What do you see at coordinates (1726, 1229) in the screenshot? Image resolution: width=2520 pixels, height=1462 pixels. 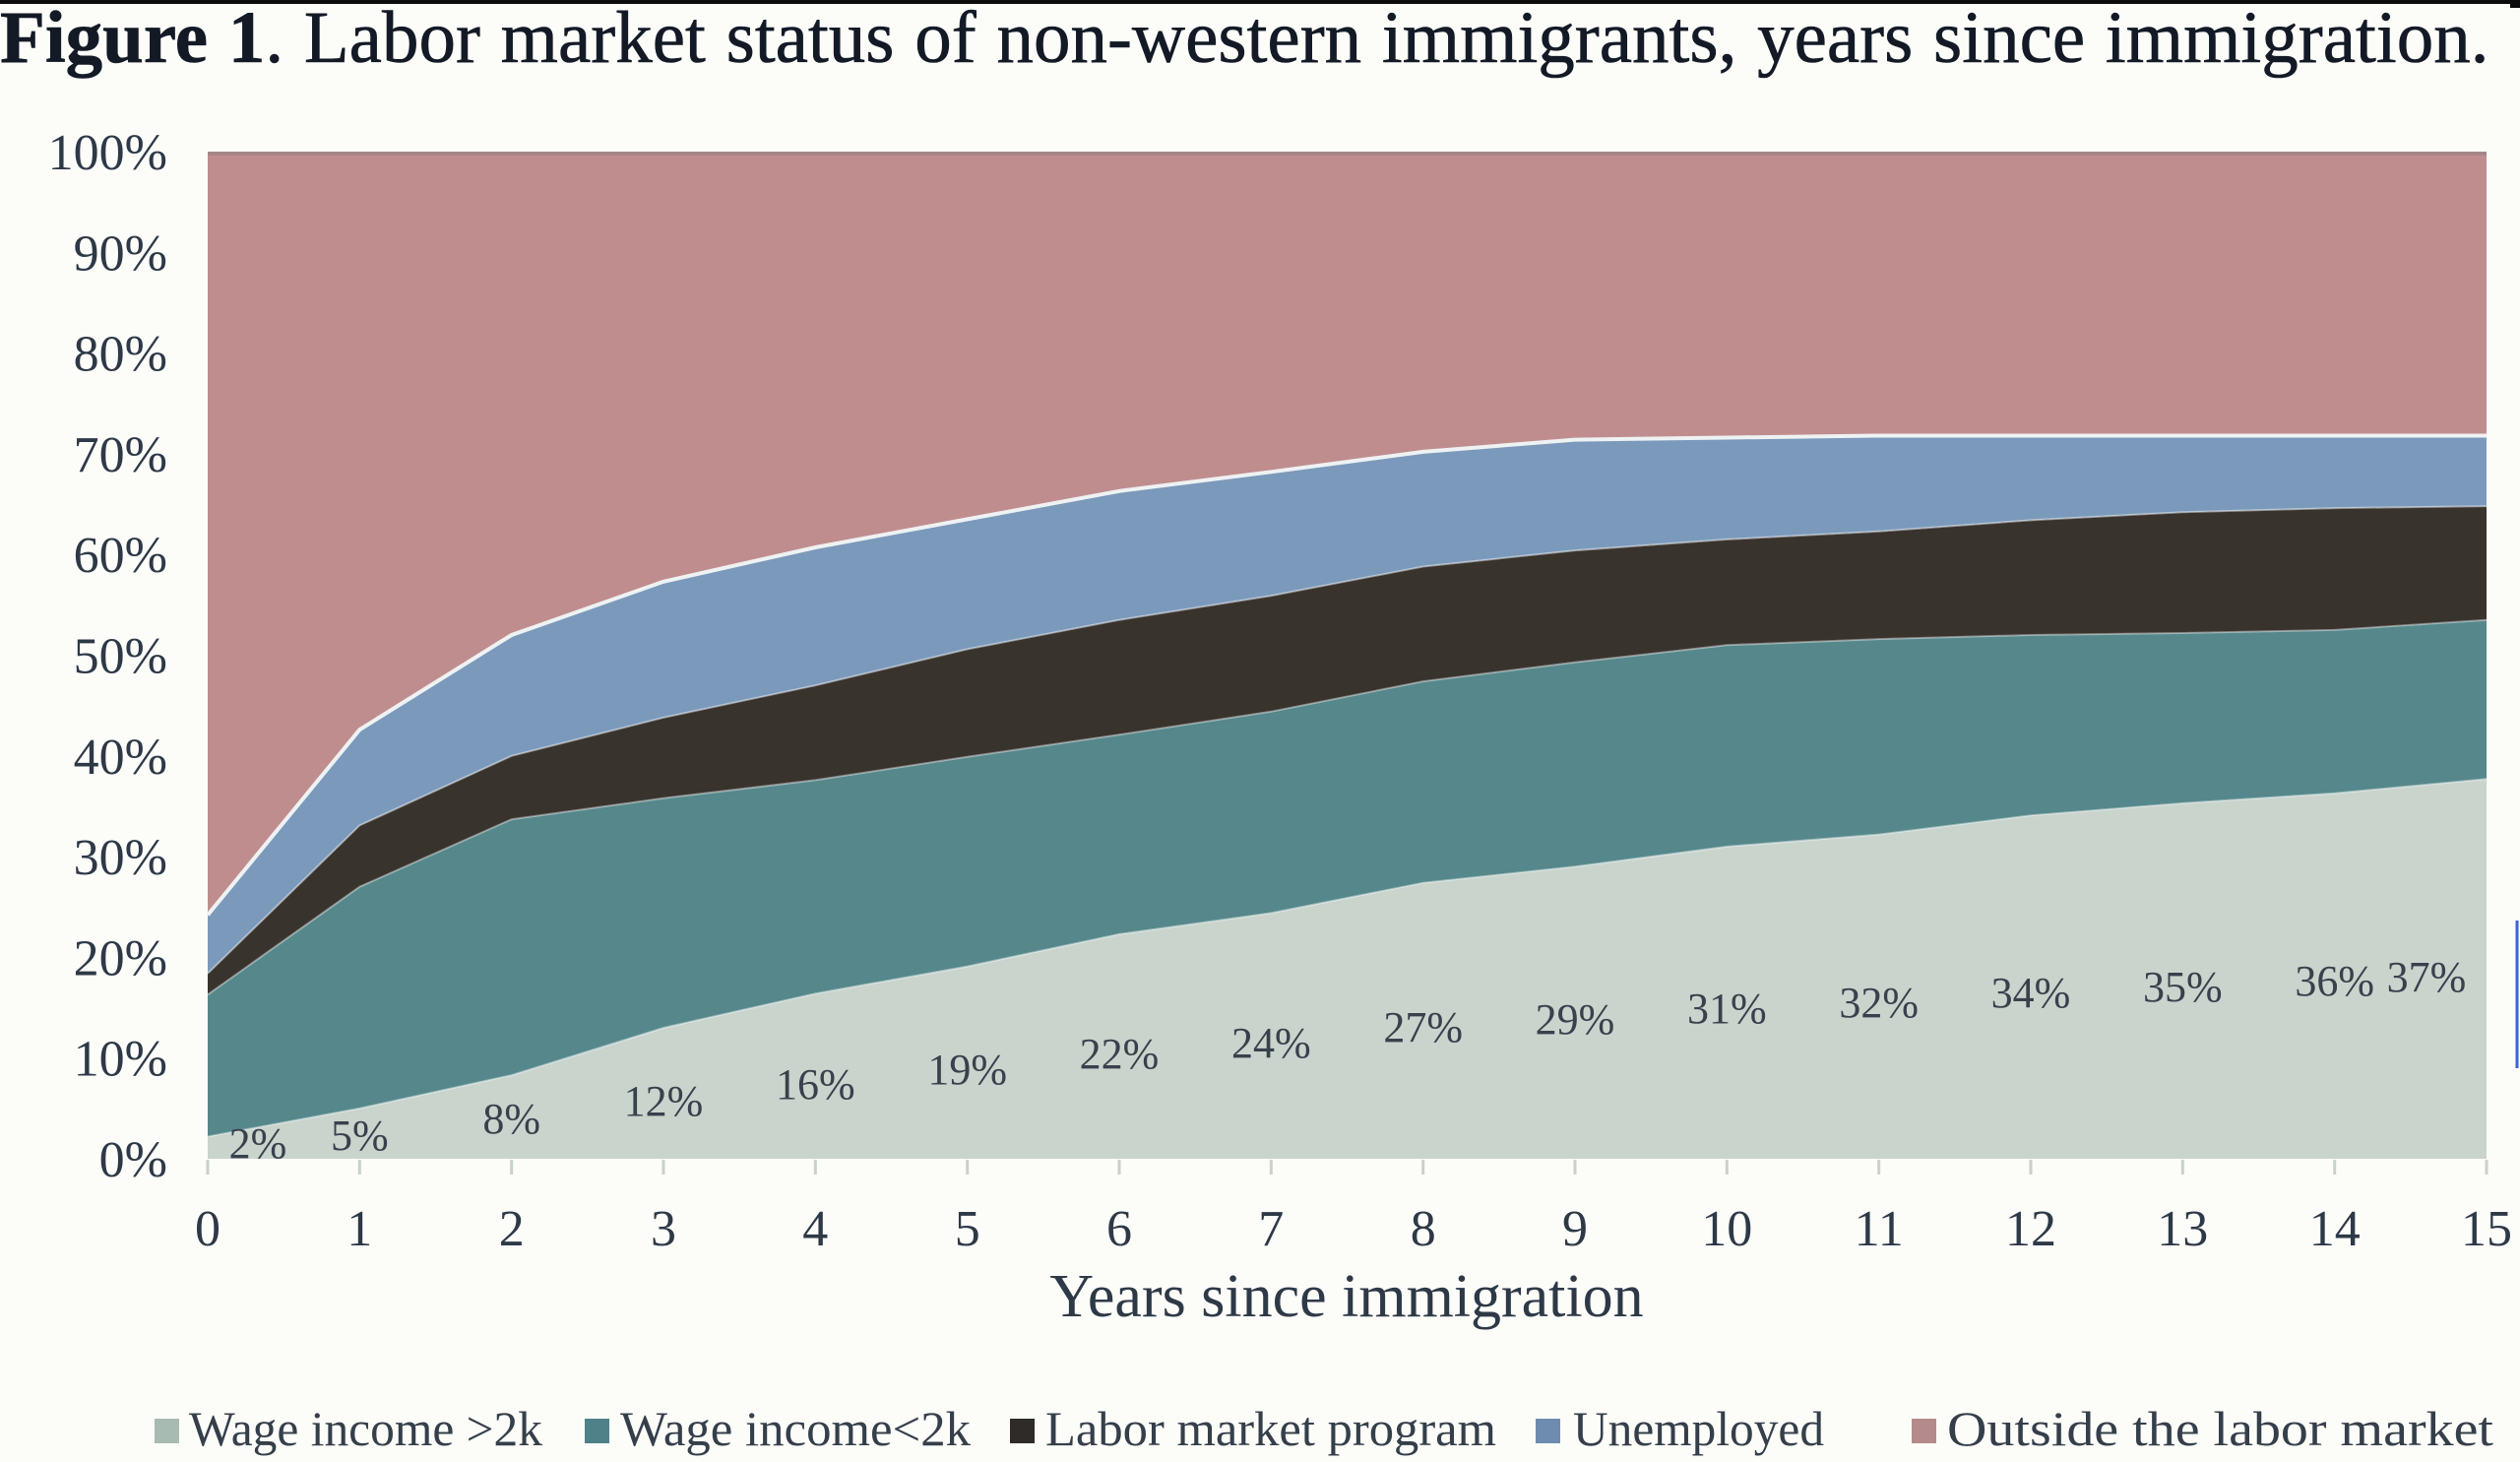 I see `svg-text: 10` at bounding box center [1726, 1229].